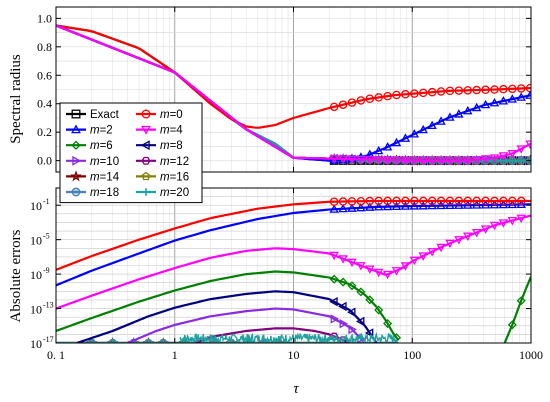 This screenshot has height=402, width=550. Describe the element at coordinates (48, 305) in the screenshot. I see `bottom-y-tick-exponent: -13` at that location.